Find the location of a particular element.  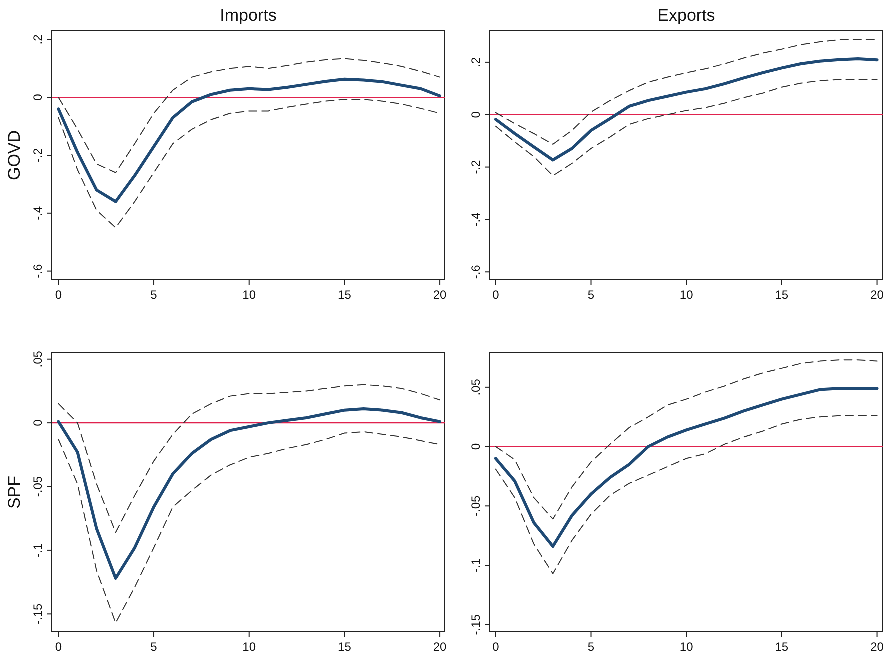

chart-title: Exports is located at coordinates (687, 15).